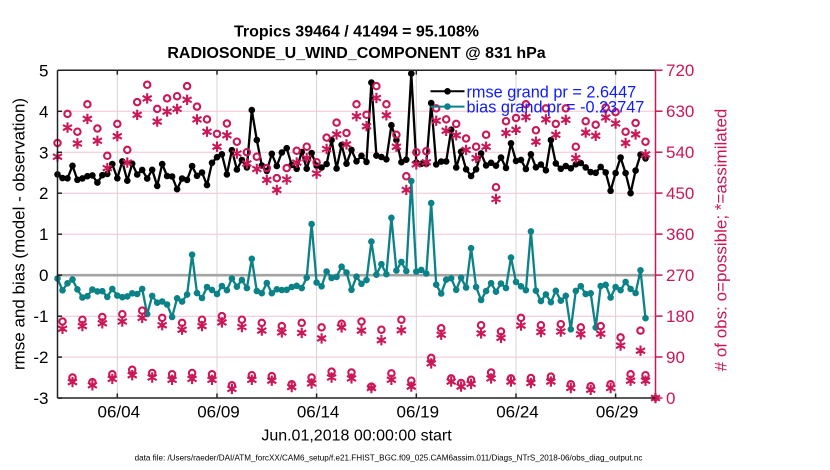 The image size is (830, 470). I want to click on svg-text: -3, so click(40, 398).